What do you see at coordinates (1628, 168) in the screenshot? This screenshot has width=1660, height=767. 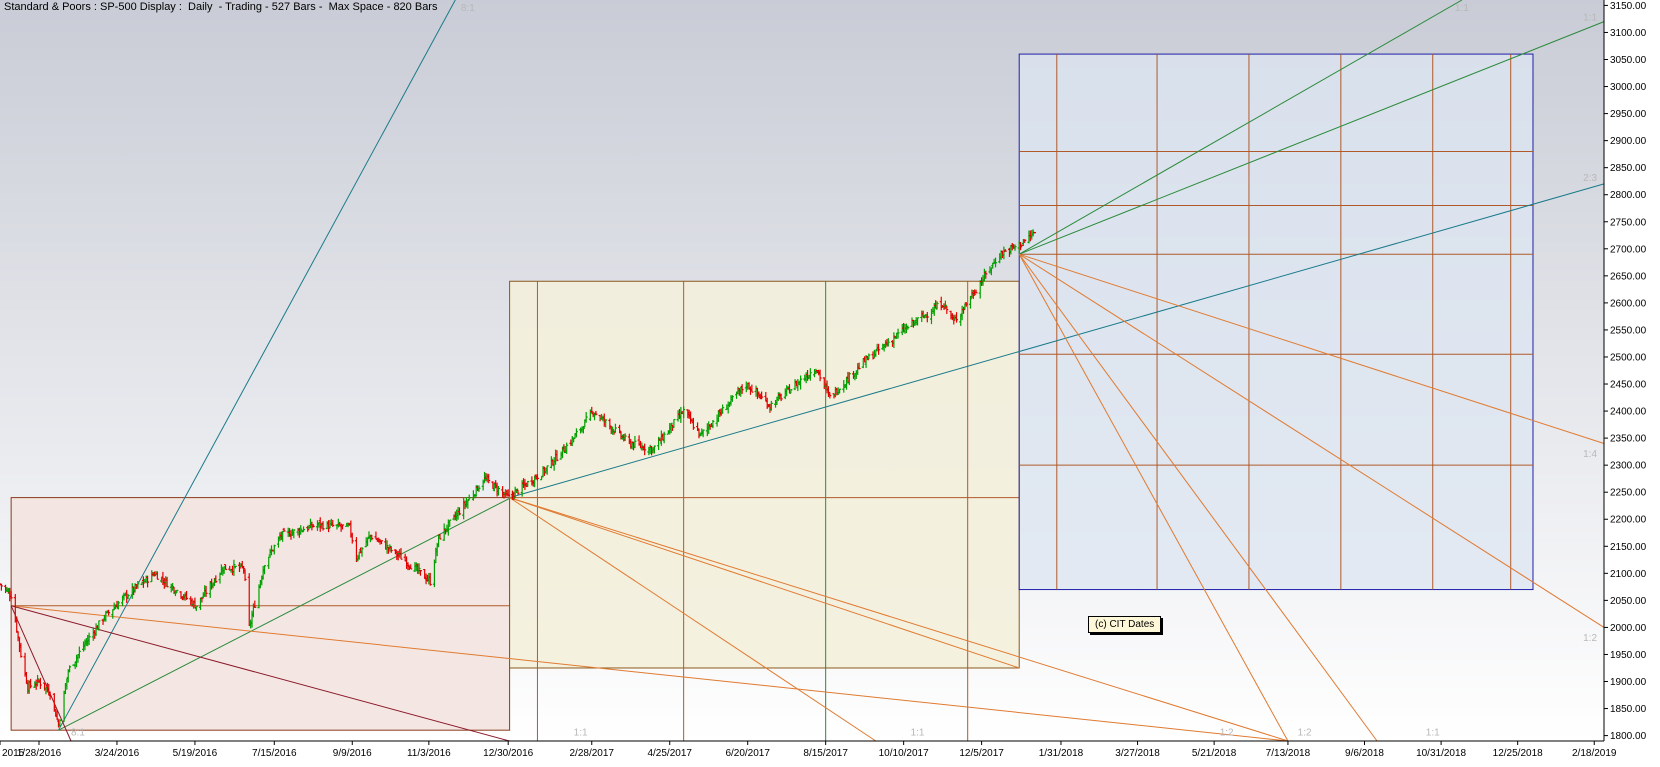 I see `y-tick-label: 2850.00` at bounding box center [1628, 168].